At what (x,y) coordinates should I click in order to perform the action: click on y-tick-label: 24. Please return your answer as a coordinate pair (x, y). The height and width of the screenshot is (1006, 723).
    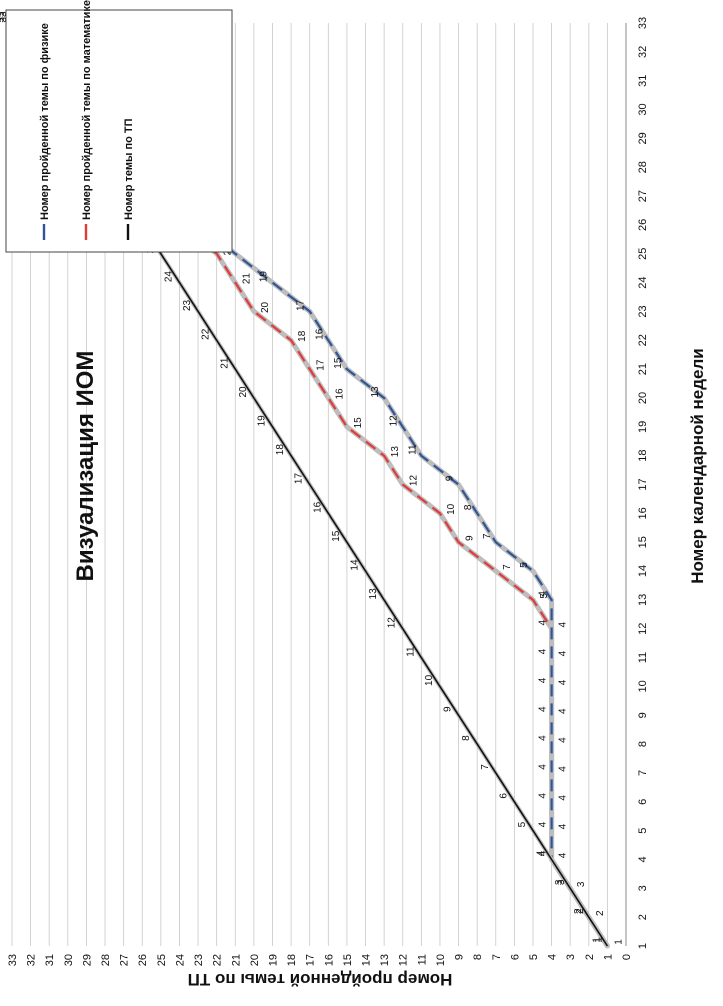
    Looking at the image, I should click on (180, 960).